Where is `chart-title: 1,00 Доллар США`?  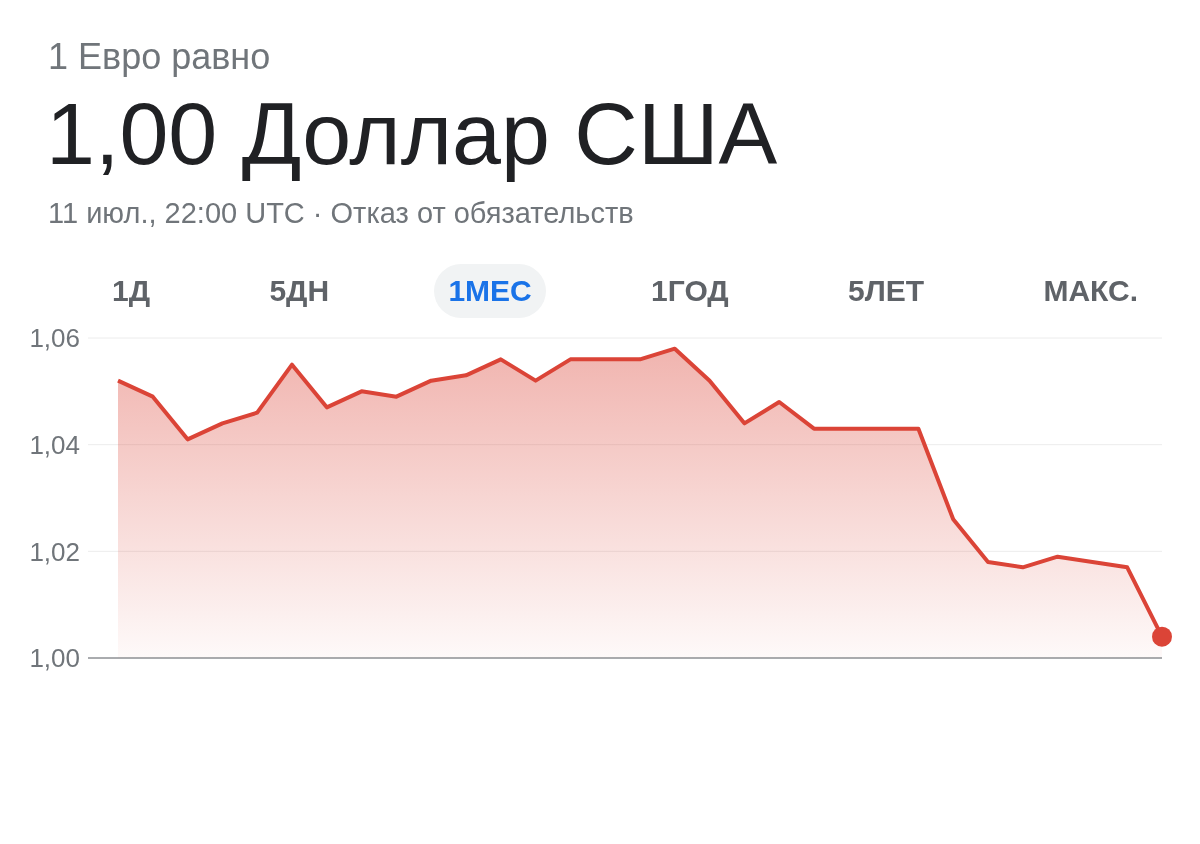
chart-title: 1,00 Доллар США is located at coordinates (412, 133).